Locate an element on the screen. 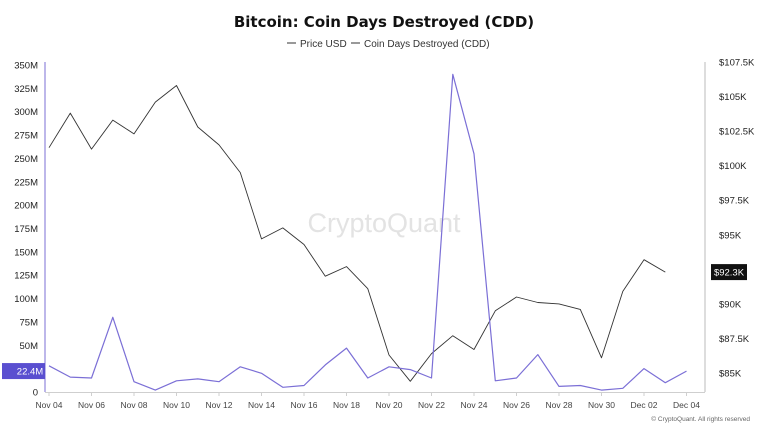 Image resolution: width=768 pixels, height=432 pixels. left-tick-label: 250M is located at coordinates (26, 159).